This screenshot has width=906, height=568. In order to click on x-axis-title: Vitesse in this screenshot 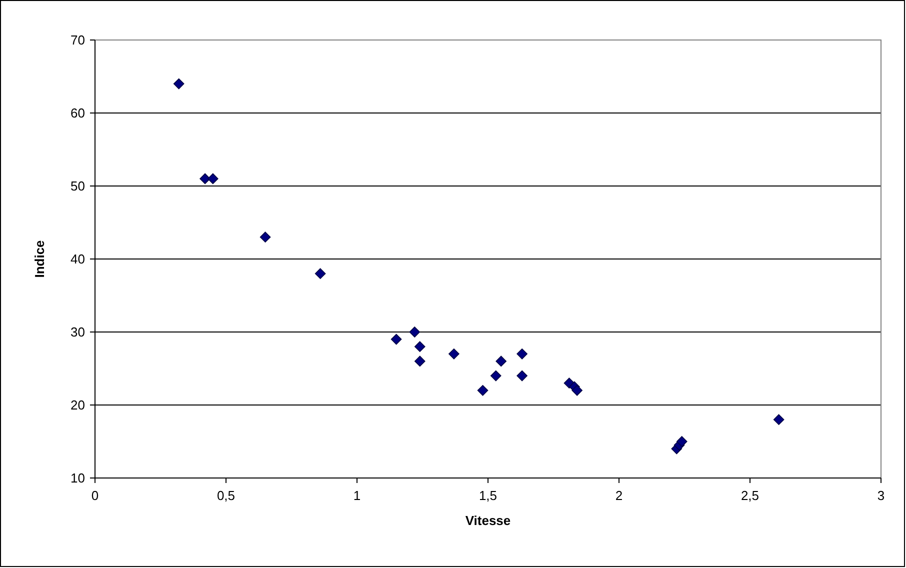, I will do `click(488, 520)`.